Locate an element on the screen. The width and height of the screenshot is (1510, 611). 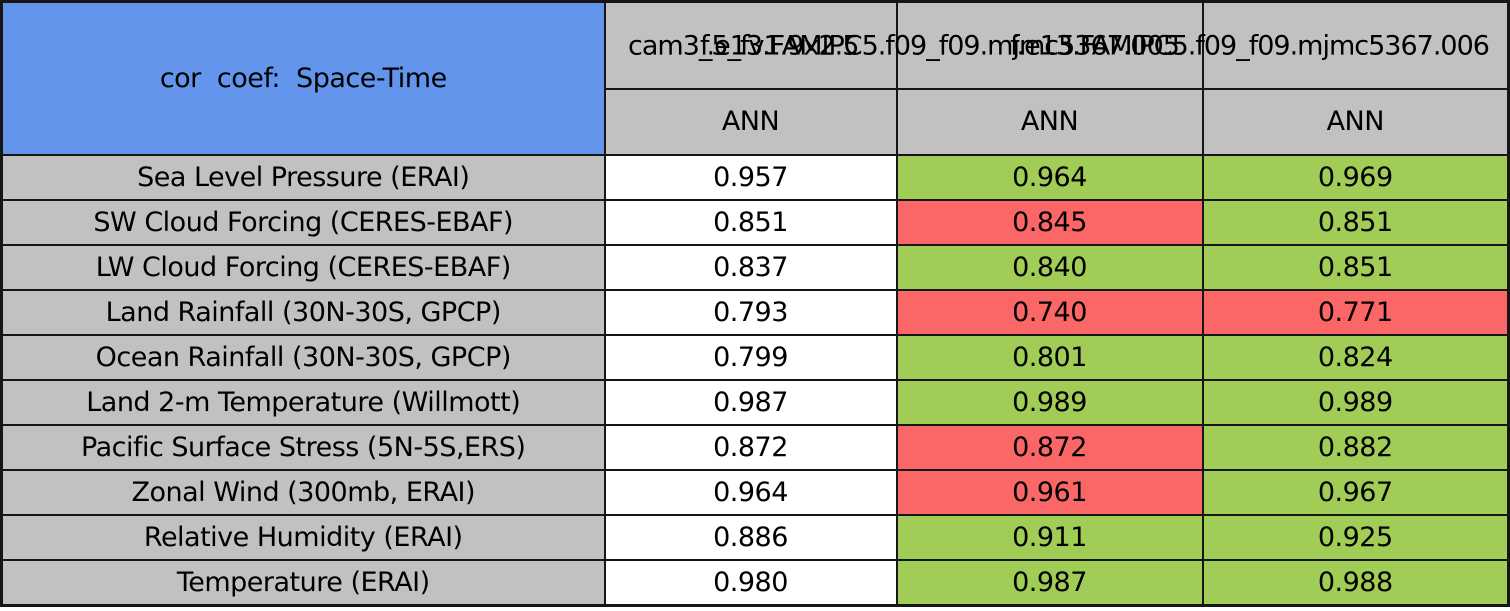
table-title: cor coef: Space-Time is located at coordinates (303, 78).